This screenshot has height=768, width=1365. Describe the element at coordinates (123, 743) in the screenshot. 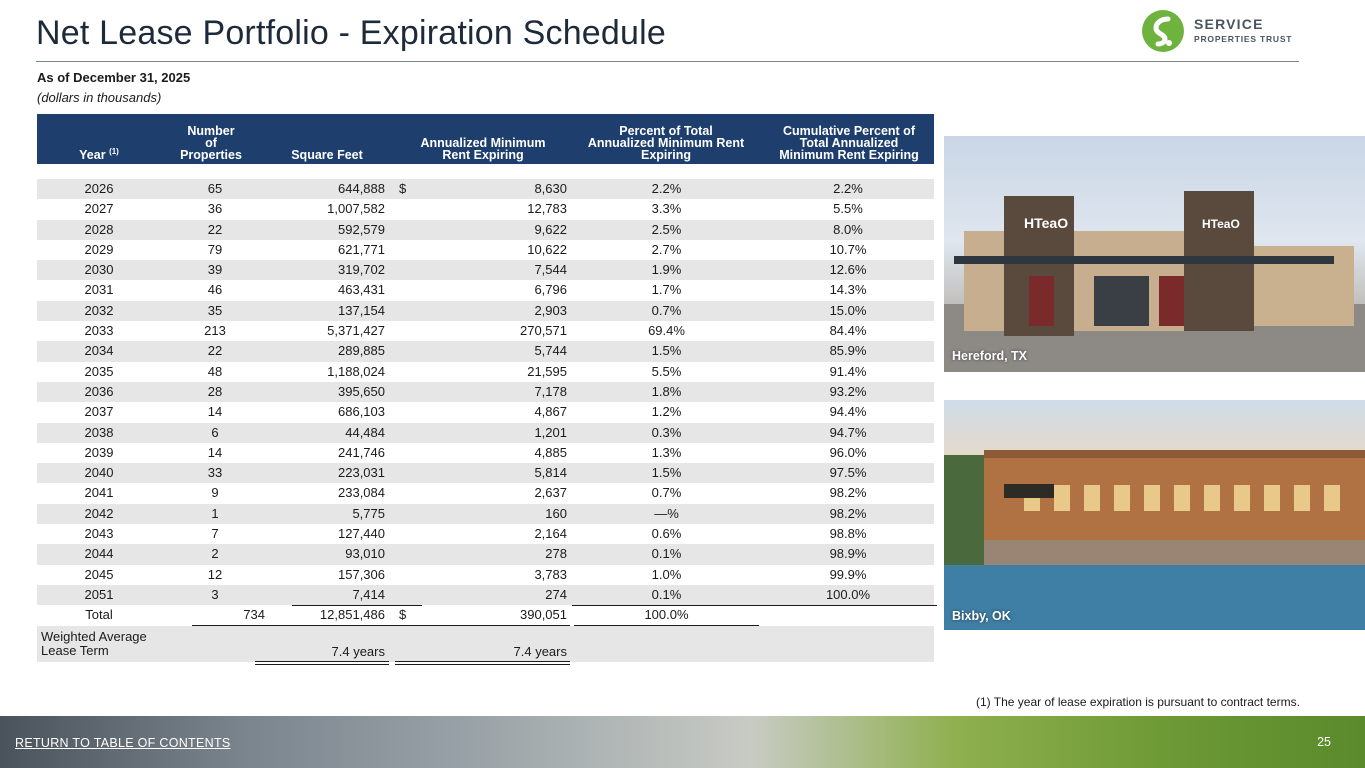

I see `return-to-toc-link: RETURN TO TABLE OF CONTENTS` at that location.